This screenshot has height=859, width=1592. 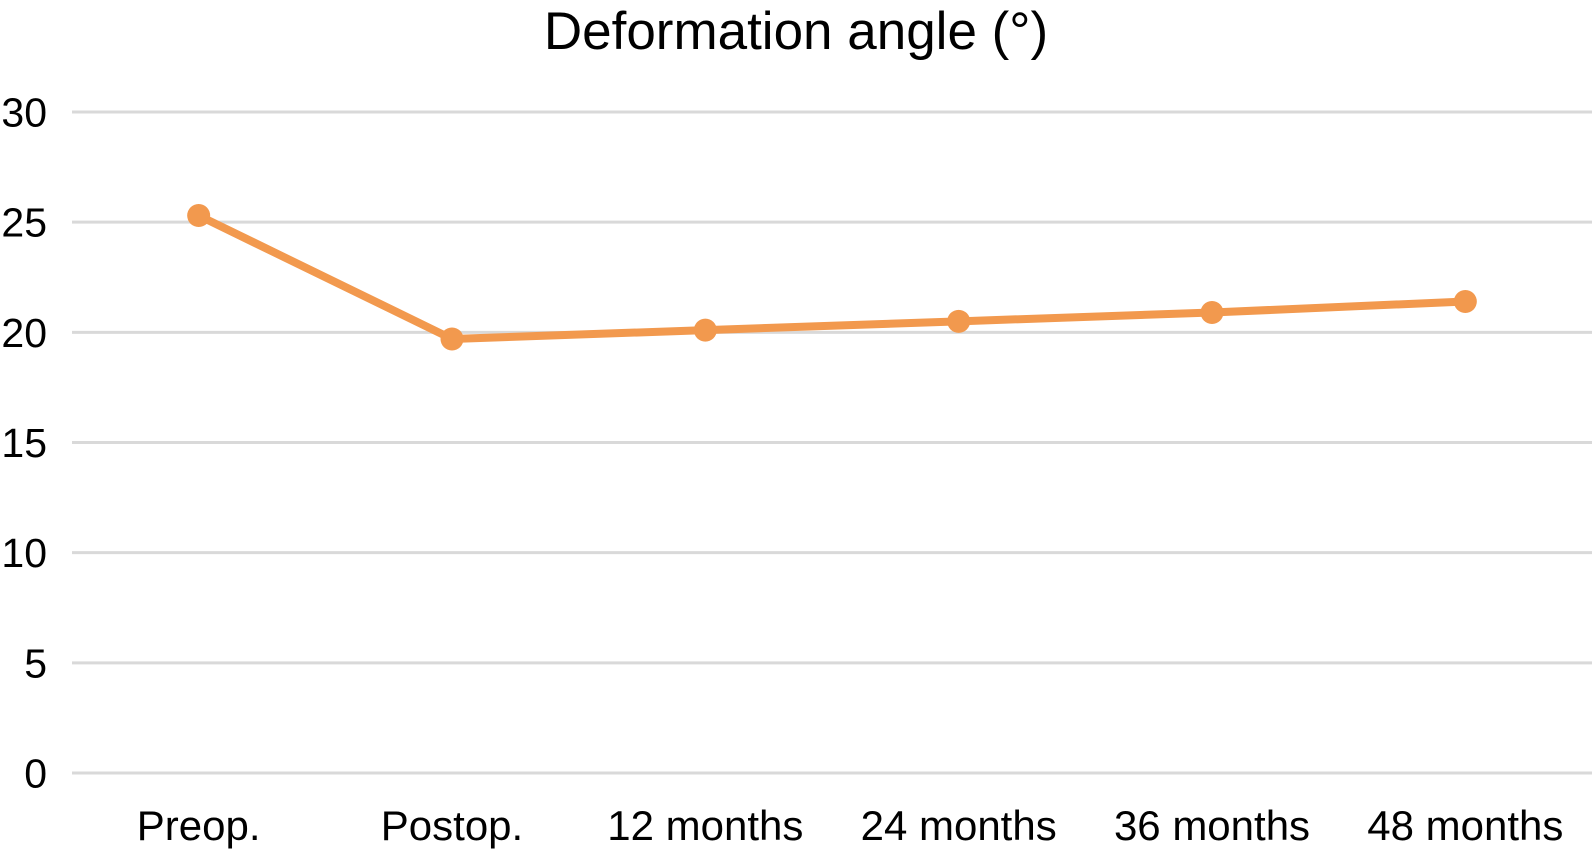 What do you see at coordinates (24, 223) in the screenshot?
I see `y-tick-label: 25` at bounding box center [24, 223].